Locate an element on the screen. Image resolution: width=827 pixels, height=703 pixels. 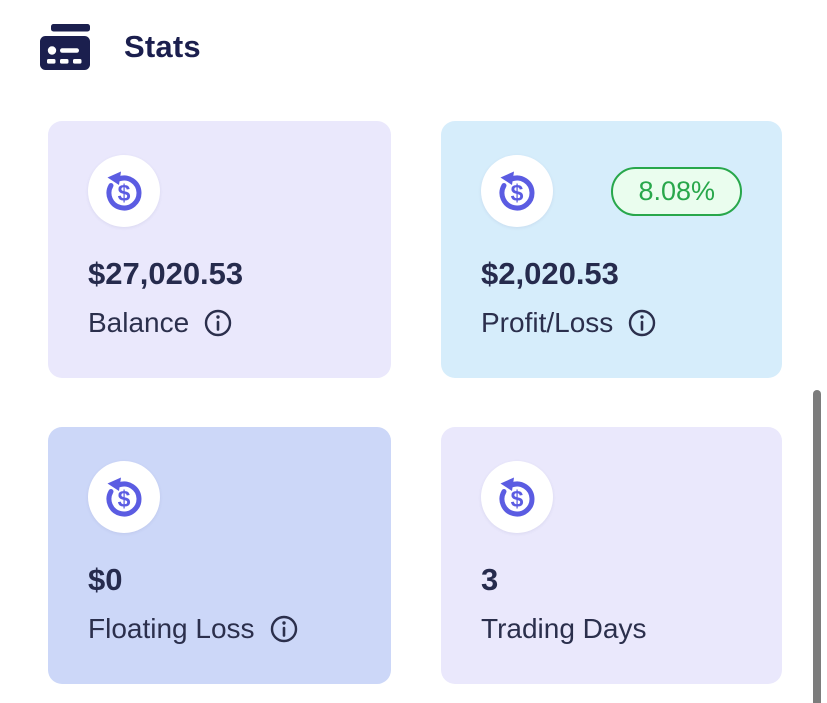
stats-card-icon is located at coordinates (65, 47).